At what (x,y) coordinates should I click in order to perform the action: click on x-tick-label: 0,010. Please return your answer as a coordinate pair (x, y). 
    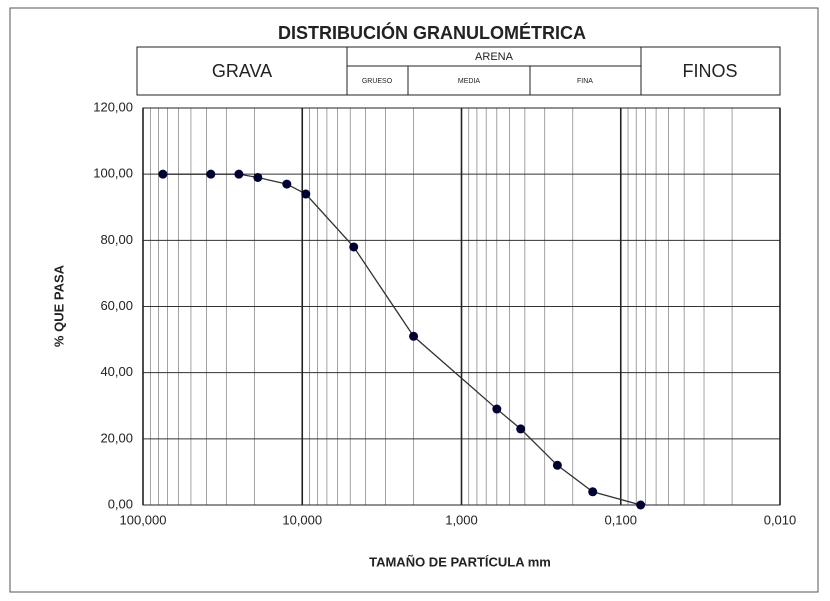
    Looking at the image, I should click on (780, 519).